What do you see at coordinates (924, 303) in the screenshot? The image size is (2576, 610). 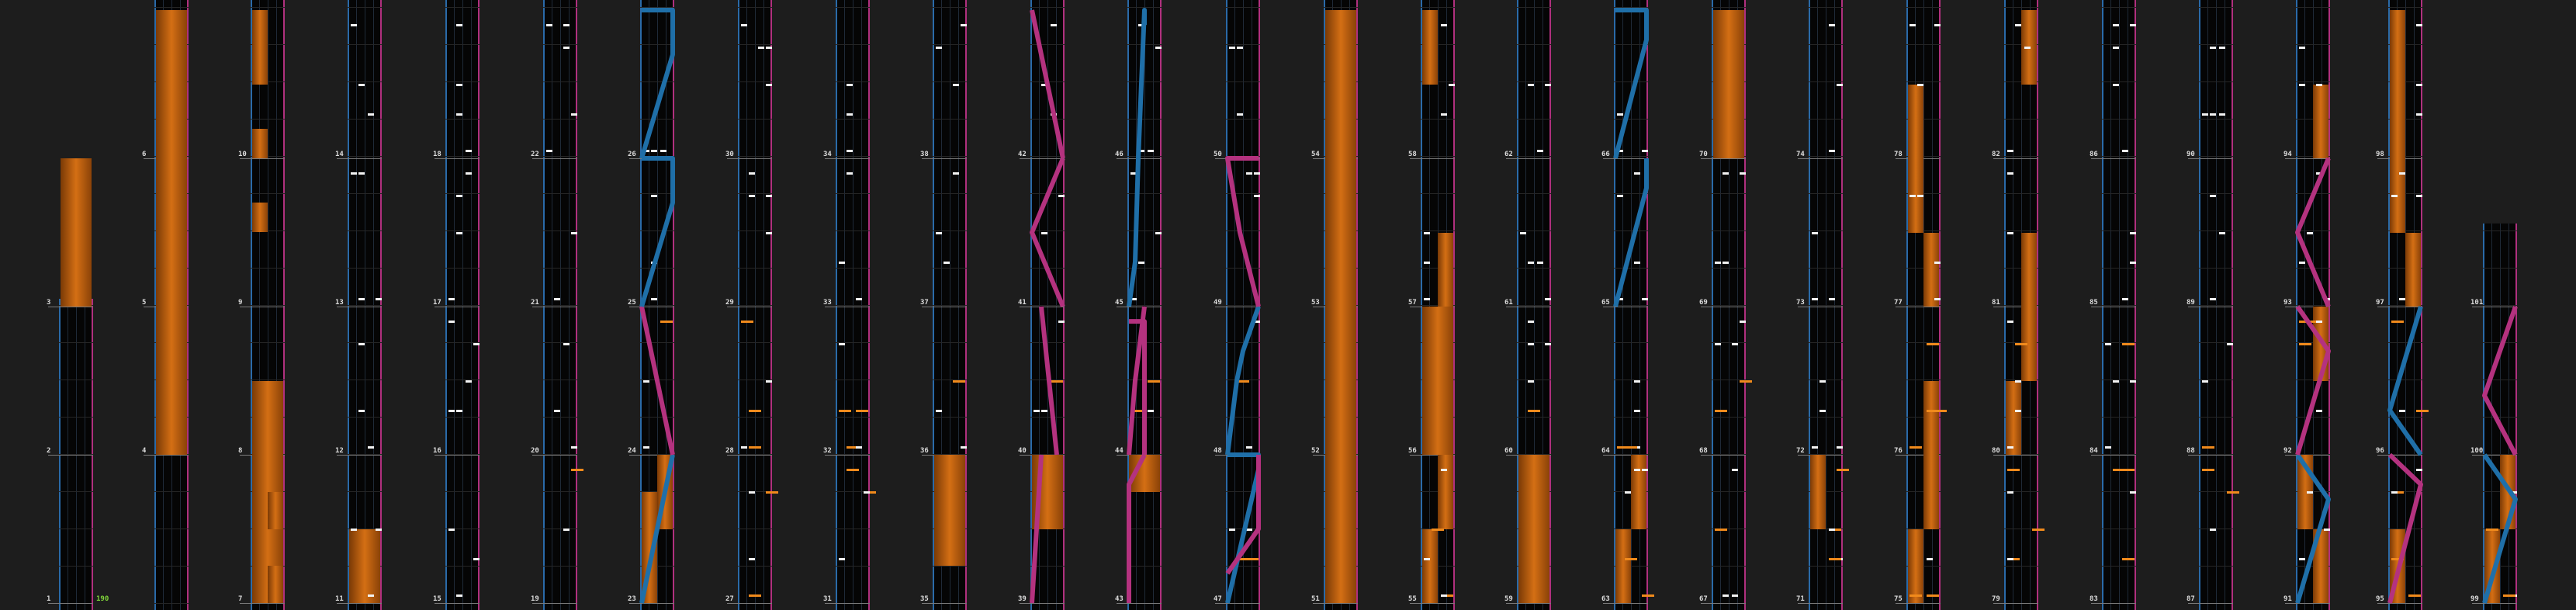 I see `measure-number: 37` at bounding box center [924, 303].